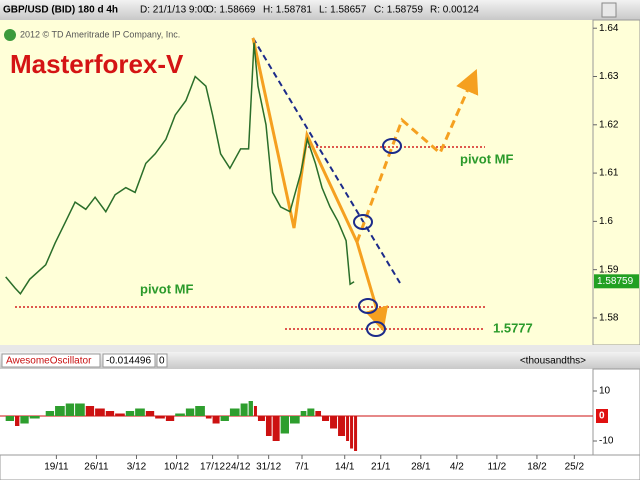  I want to click on osc-tick-label: -10, so click(606, 441).